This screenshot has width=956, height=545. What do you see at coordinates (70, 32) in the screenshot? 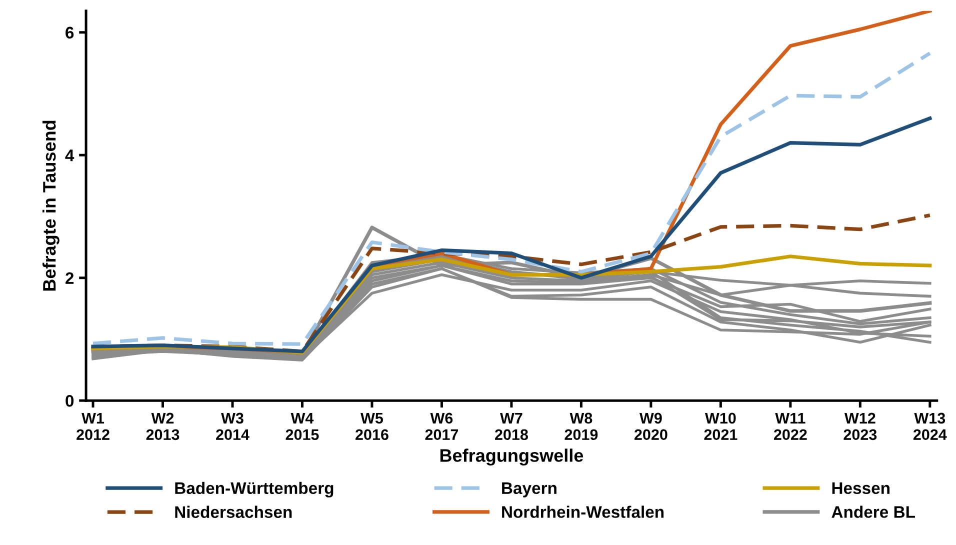
I see `y-tick-label: 6` at bounding box center [70, 32].